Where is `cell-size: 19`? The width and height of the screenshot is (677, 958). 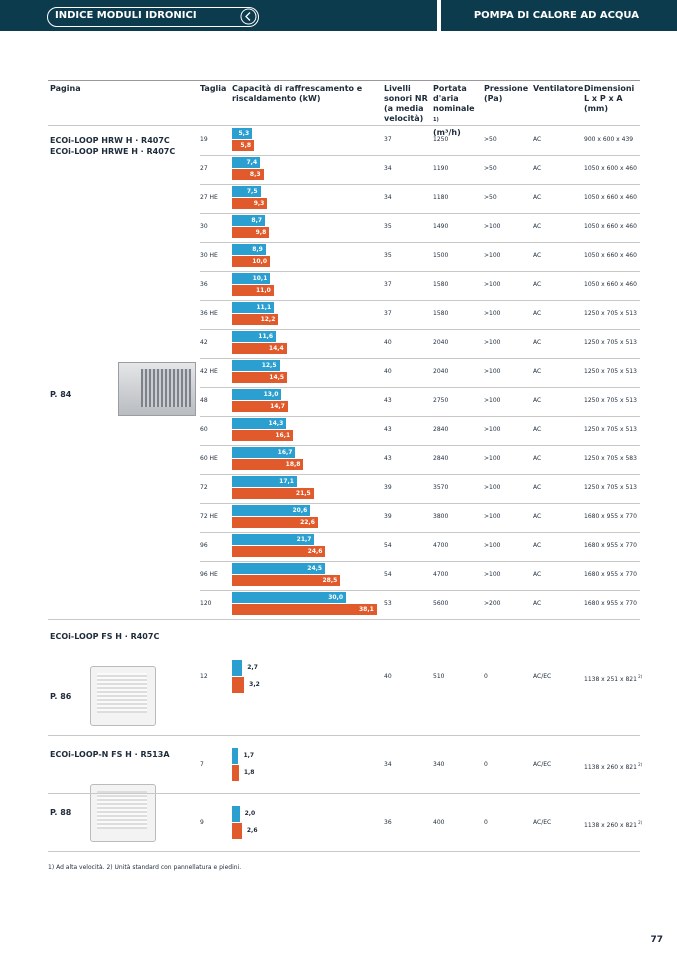 cell-size: 19 is located at coordinates (204, 139).